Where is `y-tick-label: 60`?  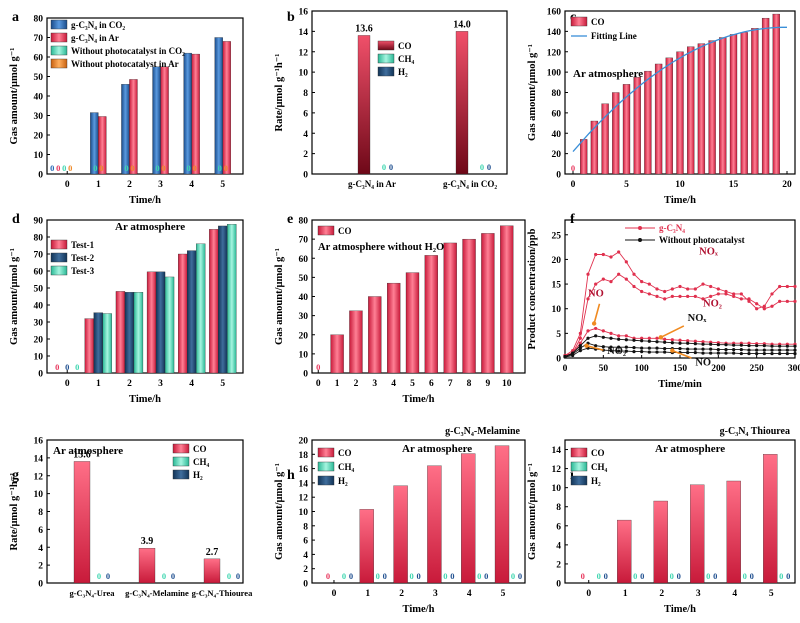 y-tick-label: 60 is located at coordinates (557, 114).